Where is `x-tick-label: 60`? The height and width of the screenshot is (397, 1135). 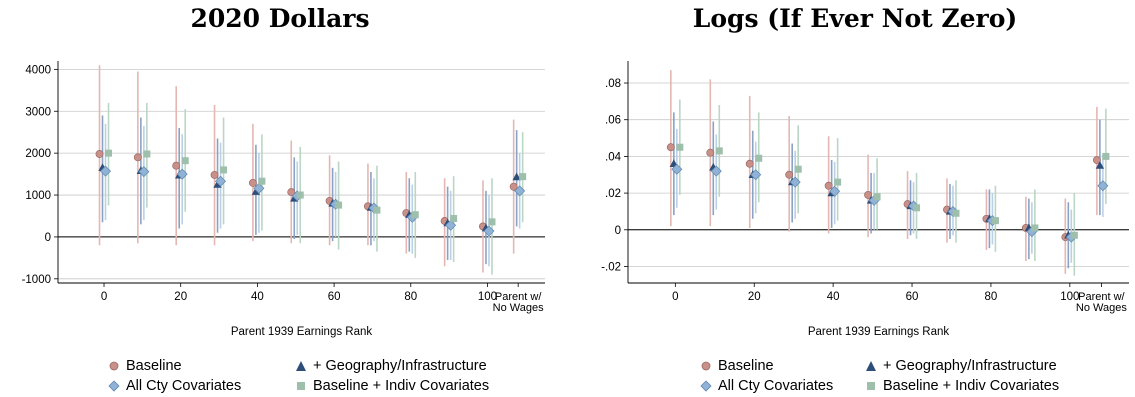 x-tick-label: 60 is located at coordinates (912, 297).